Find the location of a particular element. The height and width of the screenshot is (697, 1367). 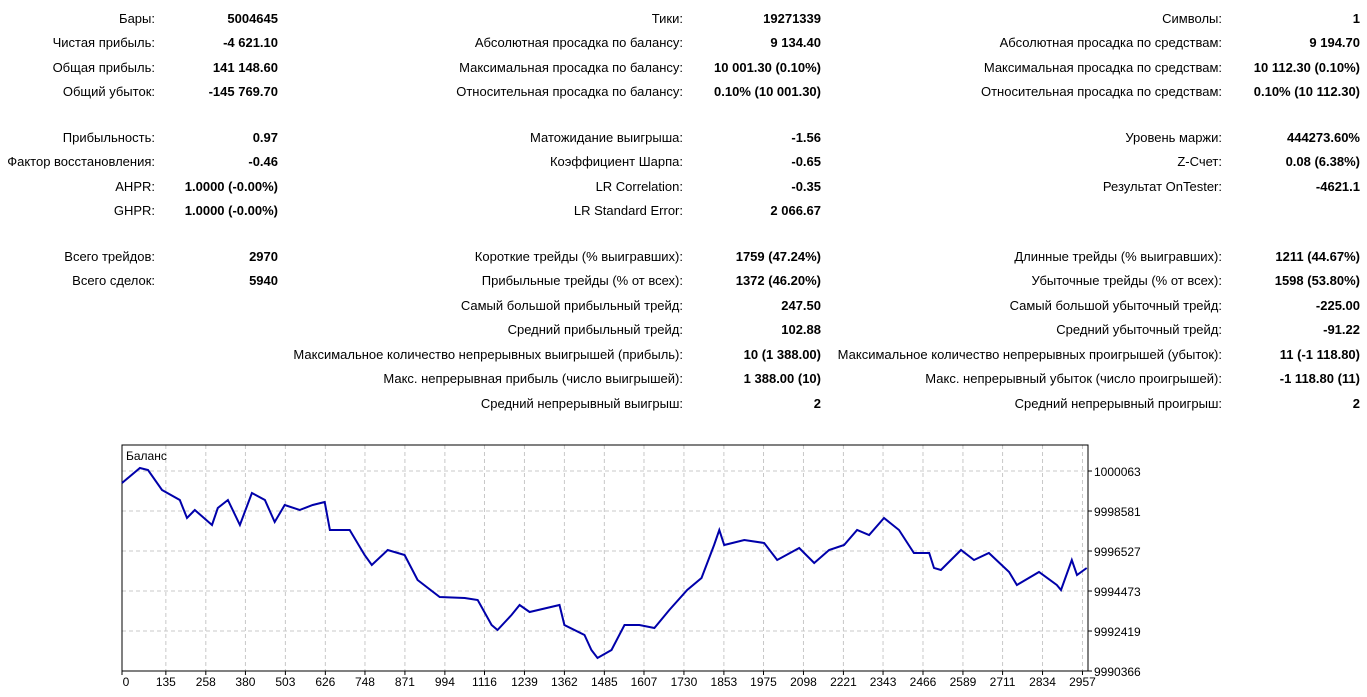

x-tick-label: 2343 is located at coordinates (883, 682).